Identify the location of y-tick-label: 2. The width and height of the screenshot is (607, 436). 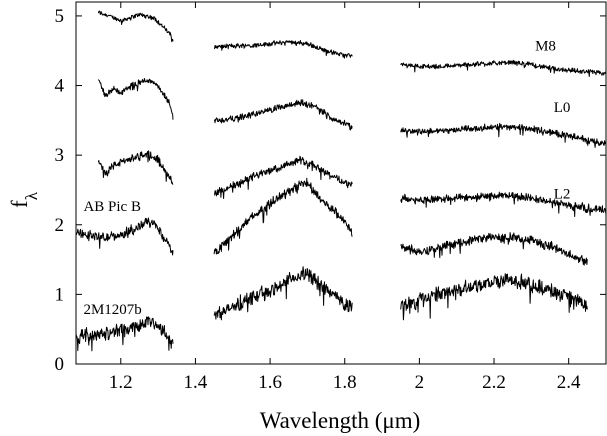
(60, 225).